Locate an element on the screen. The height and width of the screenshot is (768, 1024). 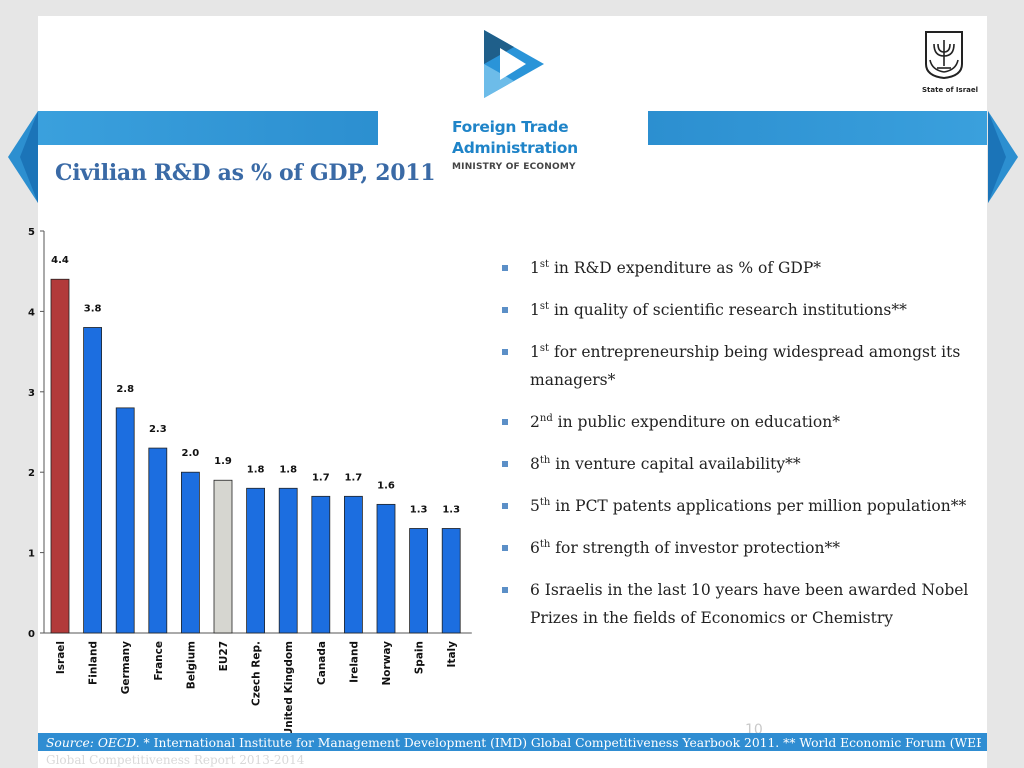
bar-value-label: 2.0 is located at coordinates (191, 453).